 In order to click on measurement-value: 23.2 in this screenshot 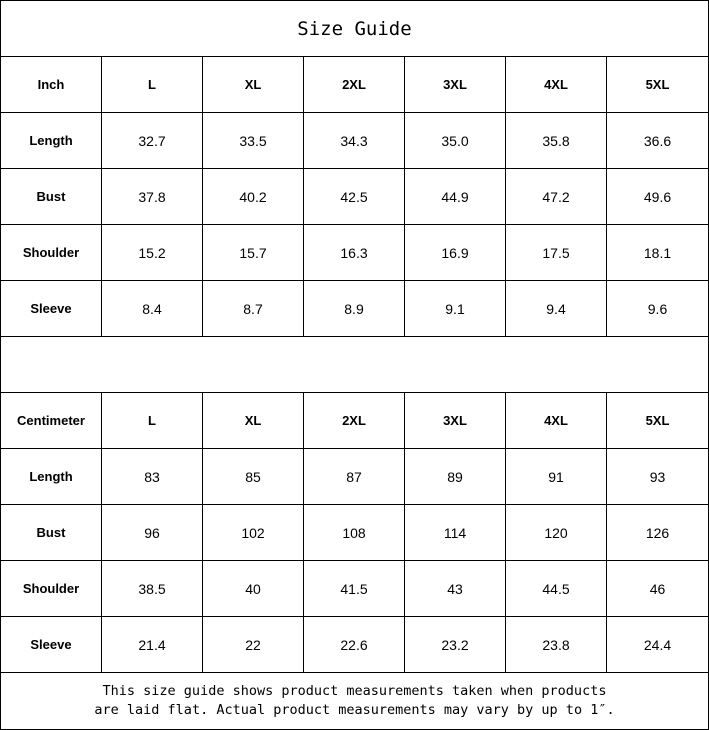, I will do `click(455, 644)`.